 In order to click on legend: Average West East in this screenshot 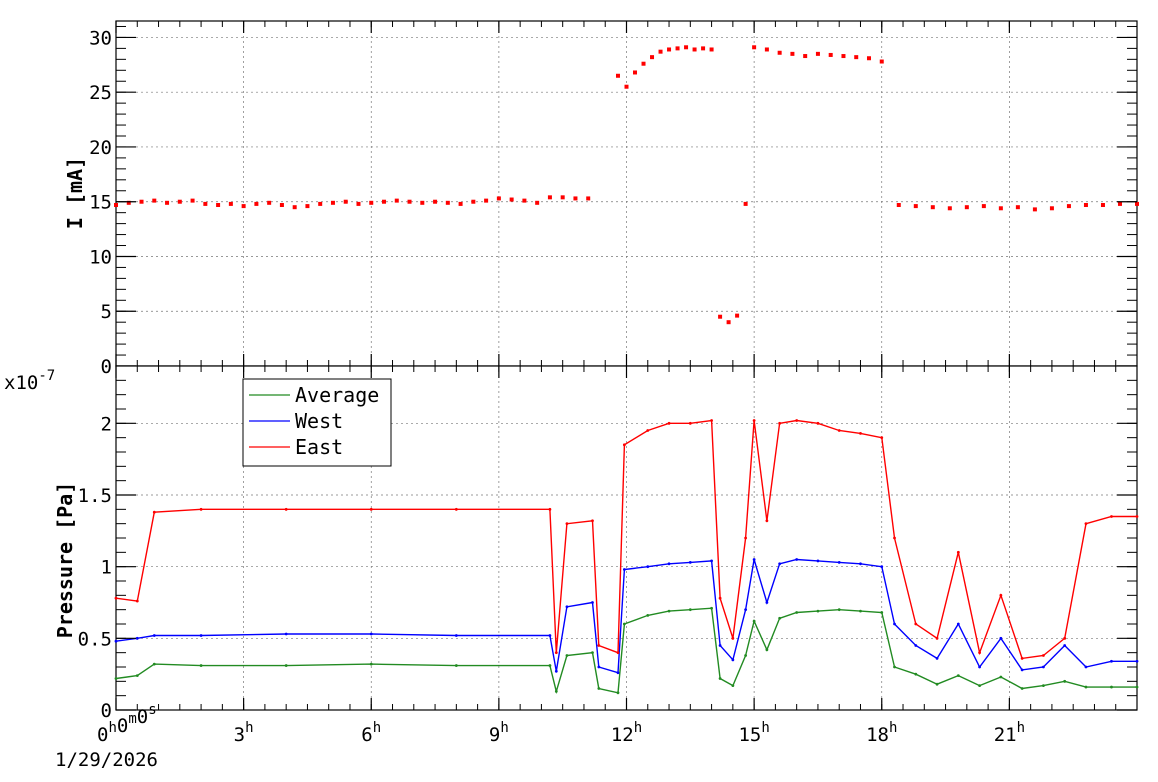, I will do `click(317, 422)`.